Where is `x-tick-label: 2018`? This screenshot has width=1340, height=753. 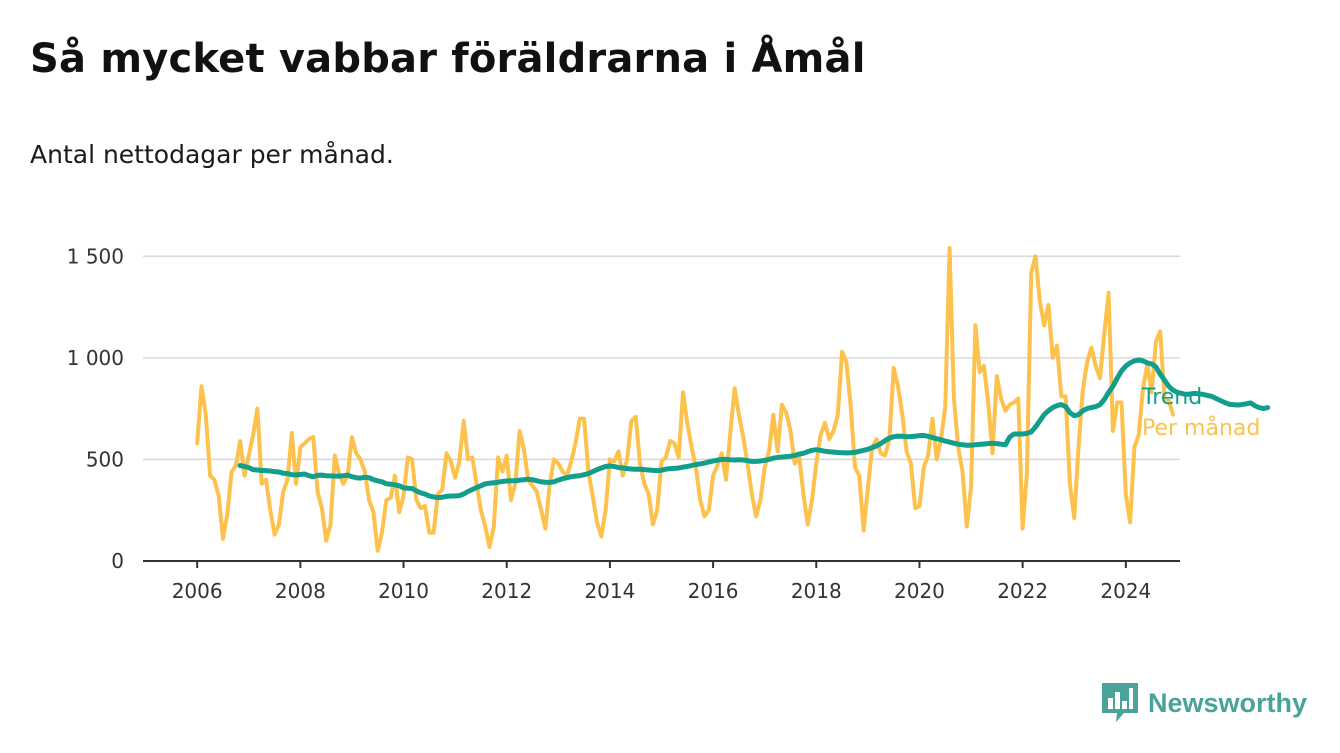 x-tick-label: 2018 is located at coordinates (816, 591).